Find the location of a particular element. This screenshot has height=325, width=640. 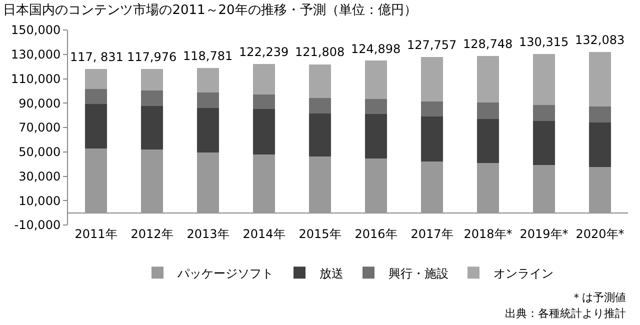

total-label: 117, 831 is located at coordinates (97, 57).